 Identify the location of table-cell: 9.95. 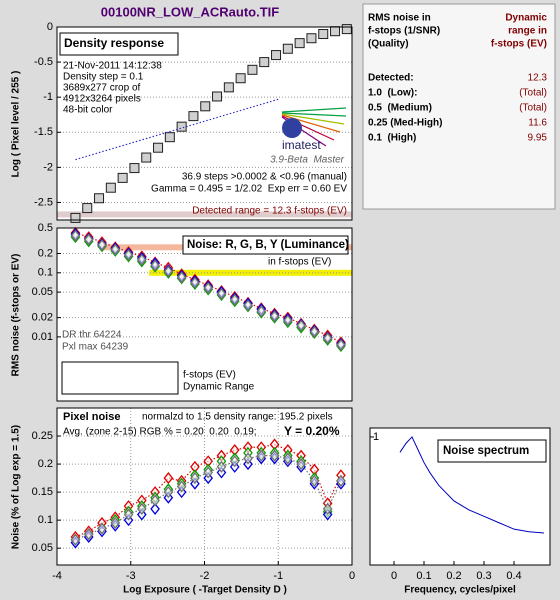
(538, 138).